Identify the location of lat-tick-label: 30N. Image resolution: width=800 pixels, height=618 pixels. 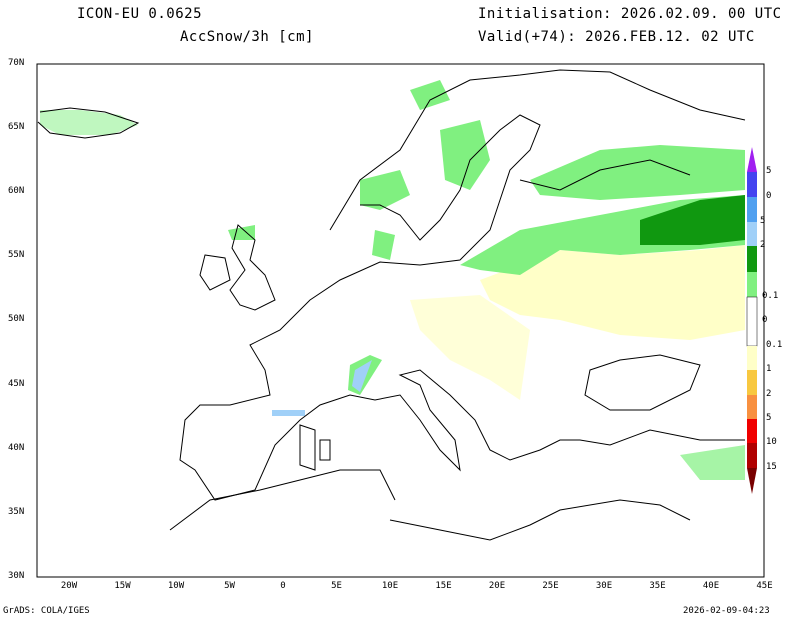
(16, 575).